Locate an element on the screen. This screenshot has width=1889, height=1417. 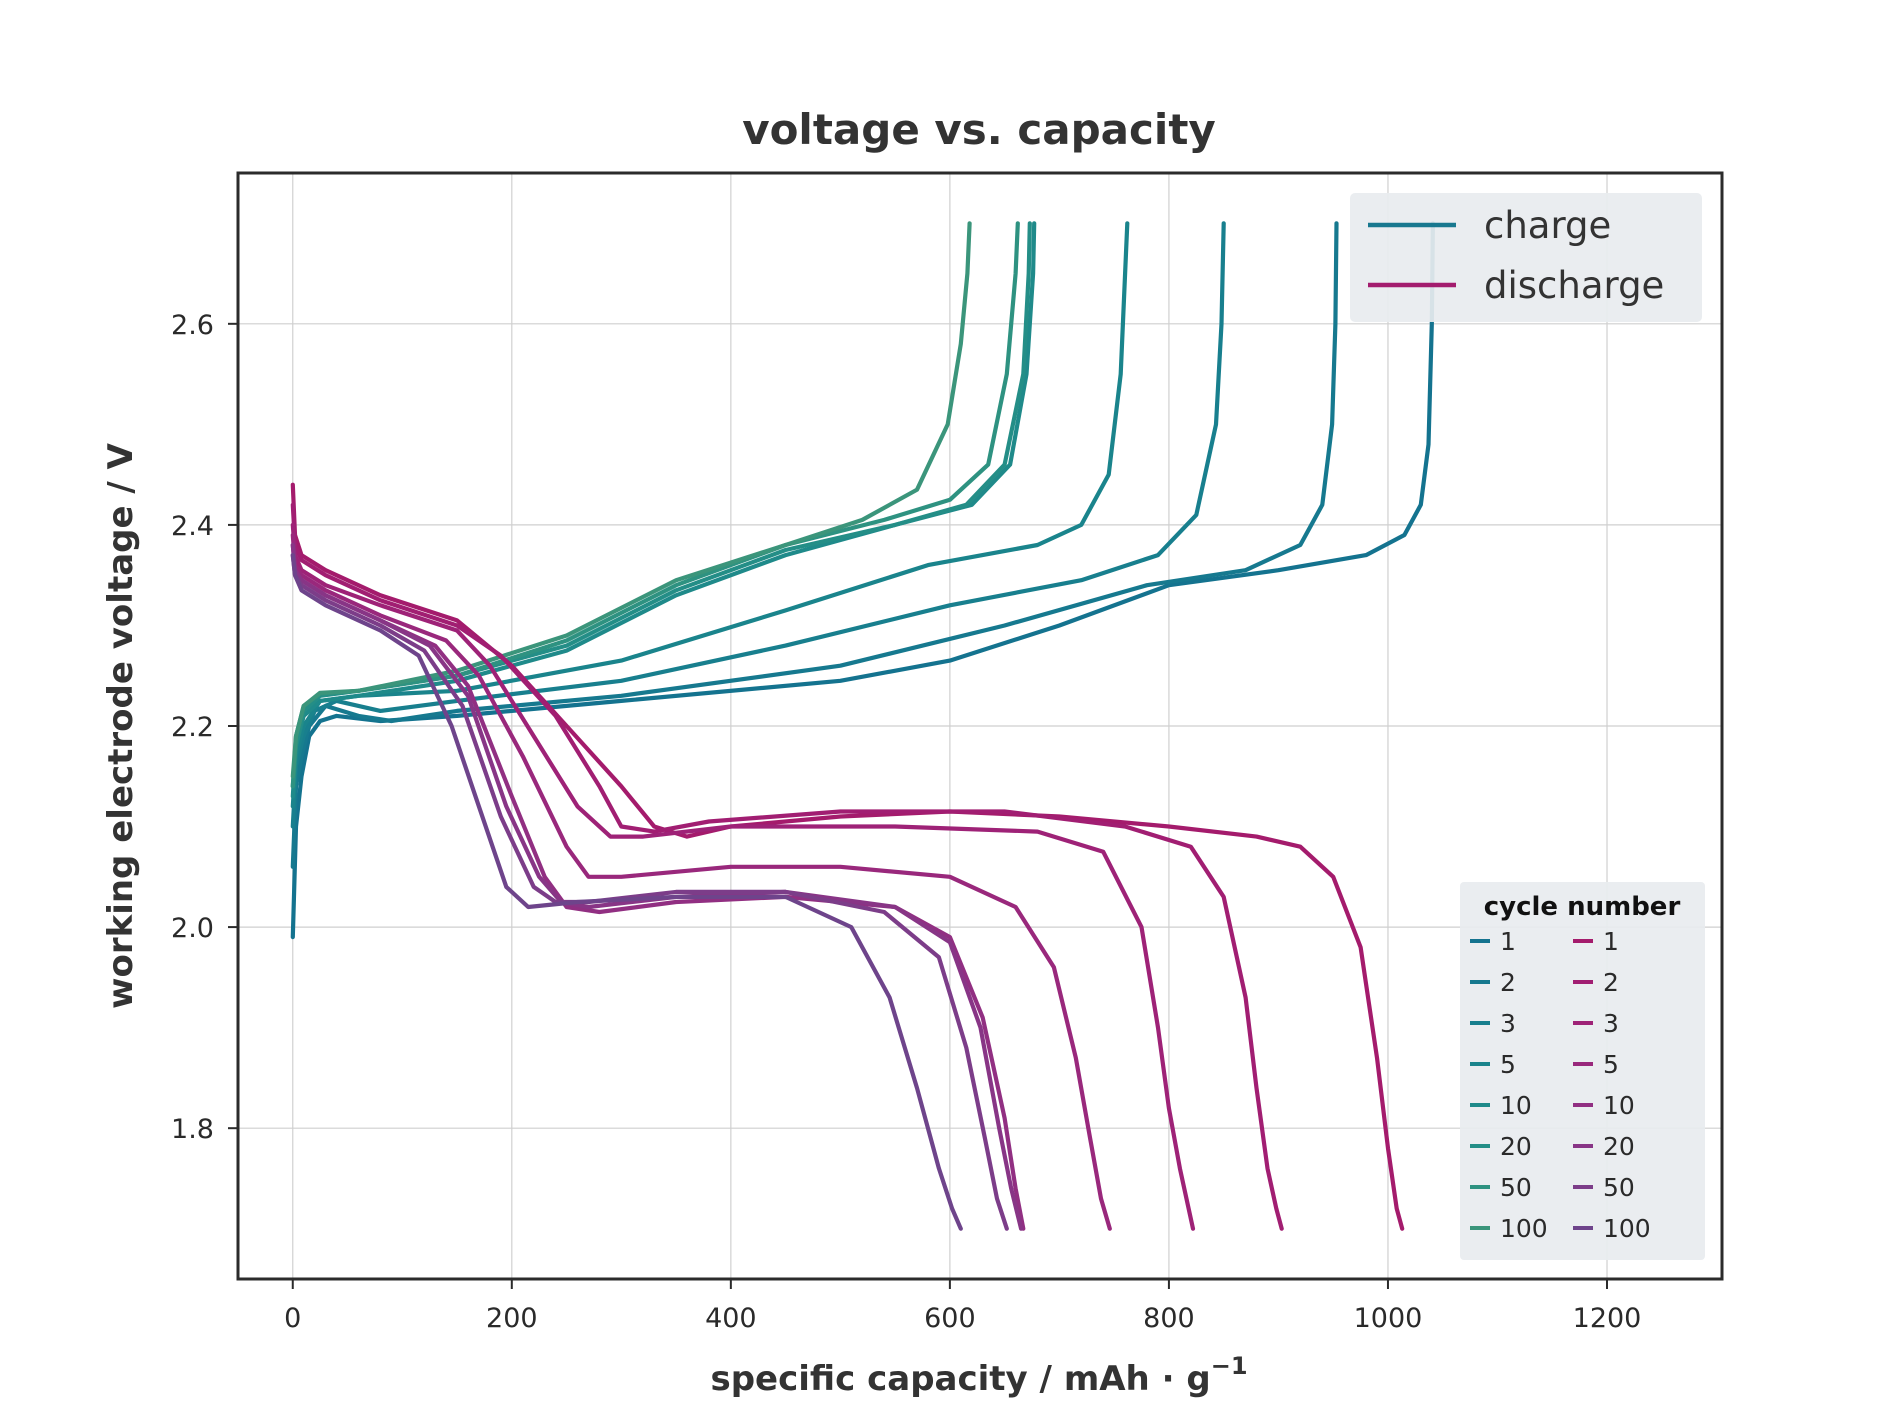
x-axis-title-superscript: −1 is located at coordinates (1229, 1366).